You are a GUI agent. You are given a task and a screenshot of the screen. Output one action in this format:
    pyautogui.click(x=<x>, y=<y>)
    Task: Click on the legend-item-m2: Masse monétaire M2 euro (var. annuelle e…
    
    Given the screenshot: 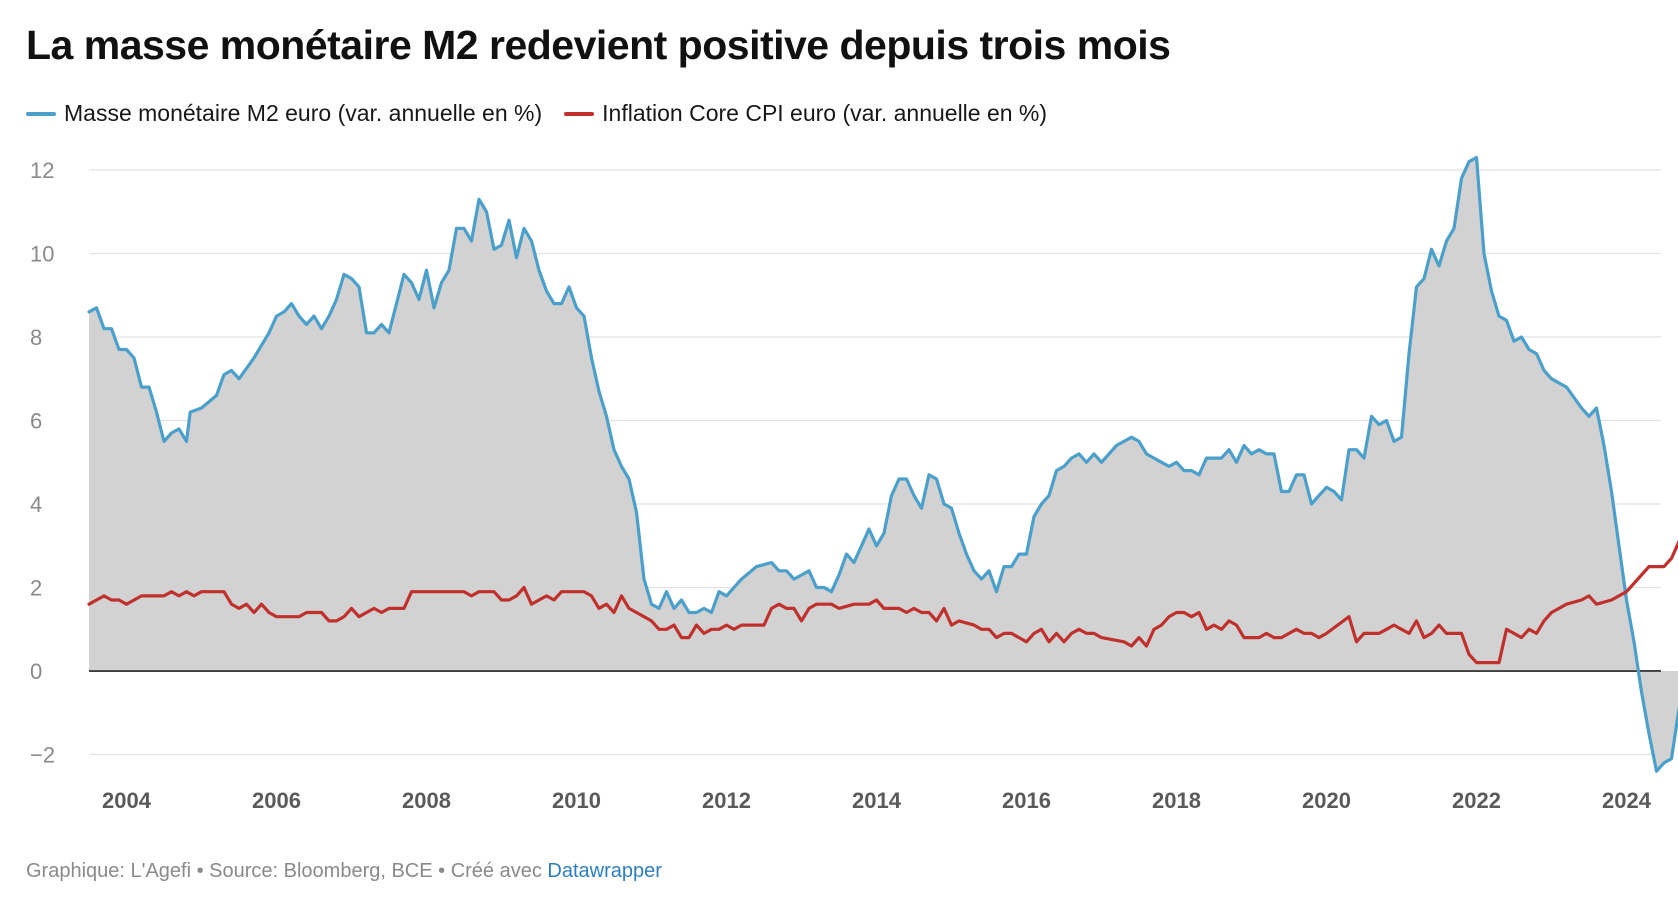 What is the action you would take?
    pyautogui.click(x=284, y=113)
    